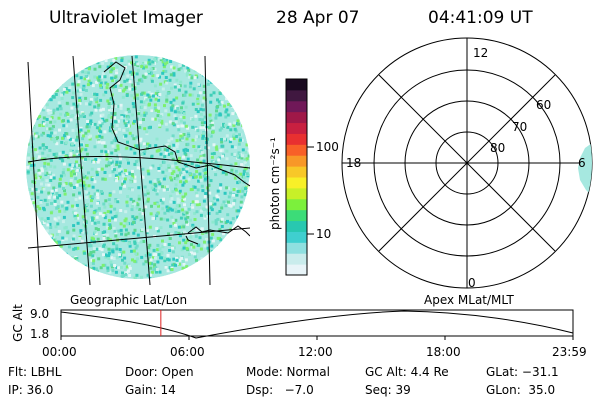 The width and height of the screenshot is (600, 400). What do you see at coordinates (129, 300) in the screenshot?
I see `timeline-left-title: Geographic Lat/Lon` at bounding box center [129, 300].